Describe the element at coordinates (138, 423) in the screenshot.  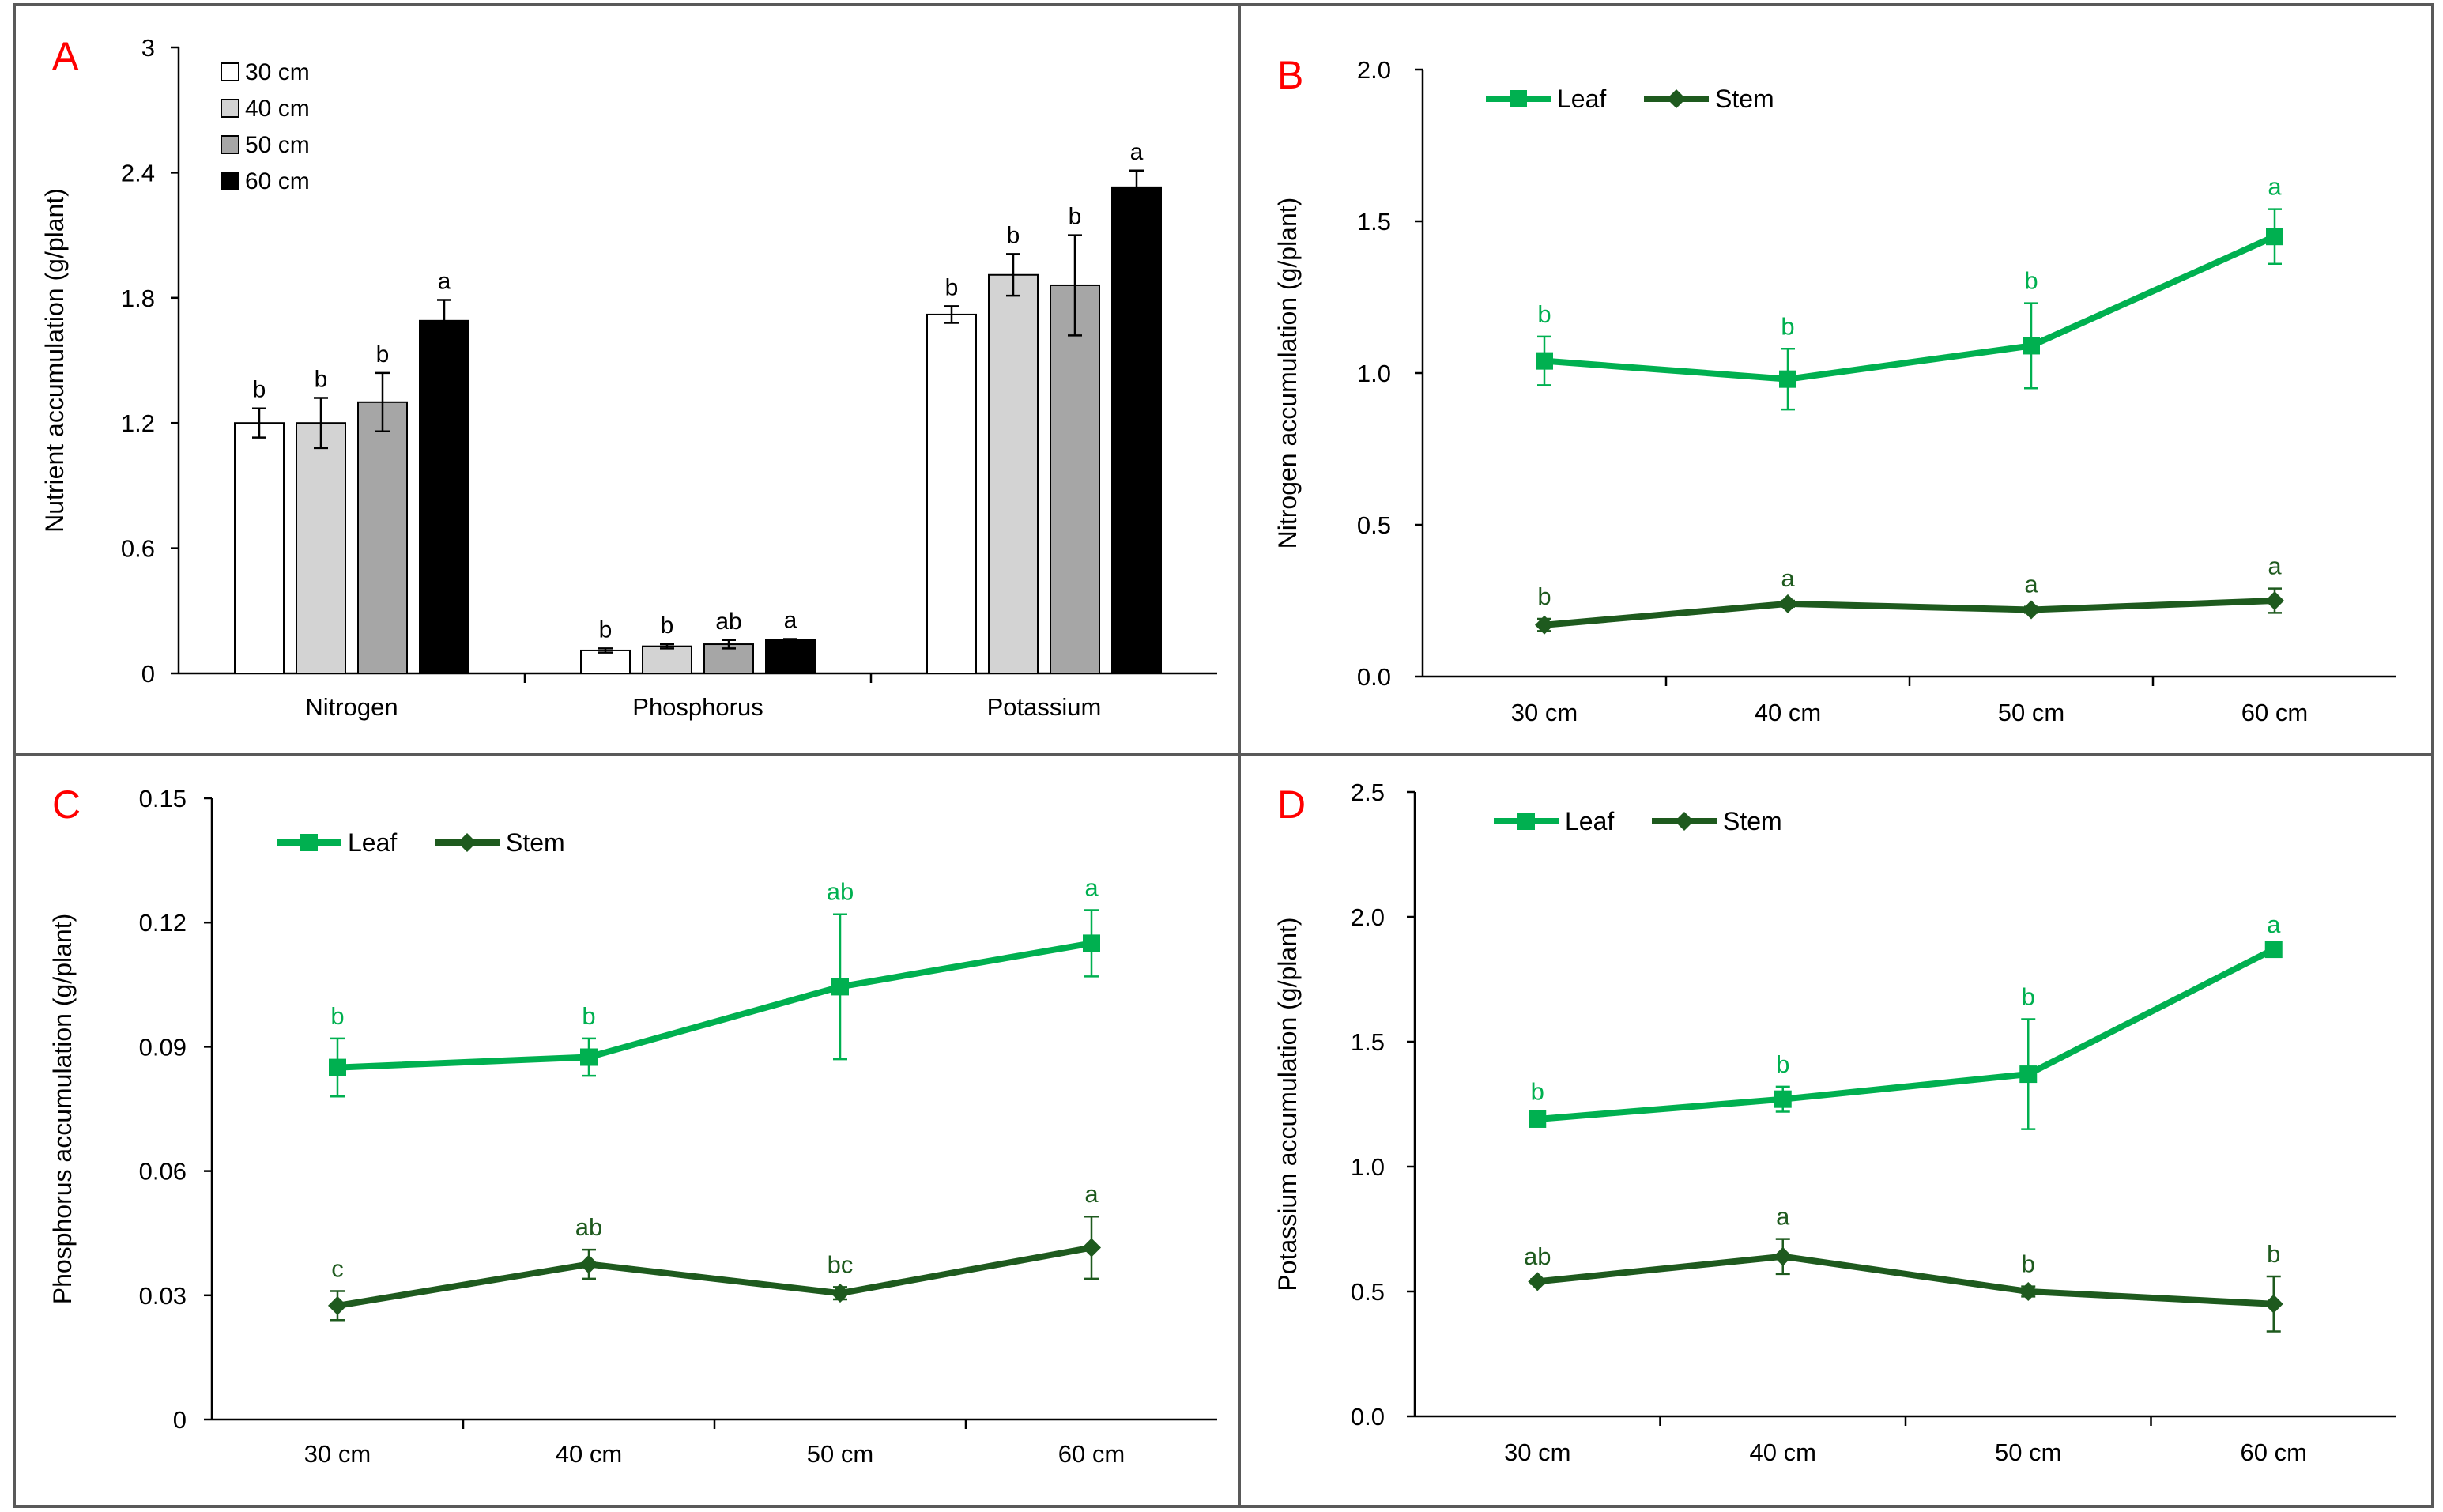
I see `y-tick-label: 1.2` at that location.